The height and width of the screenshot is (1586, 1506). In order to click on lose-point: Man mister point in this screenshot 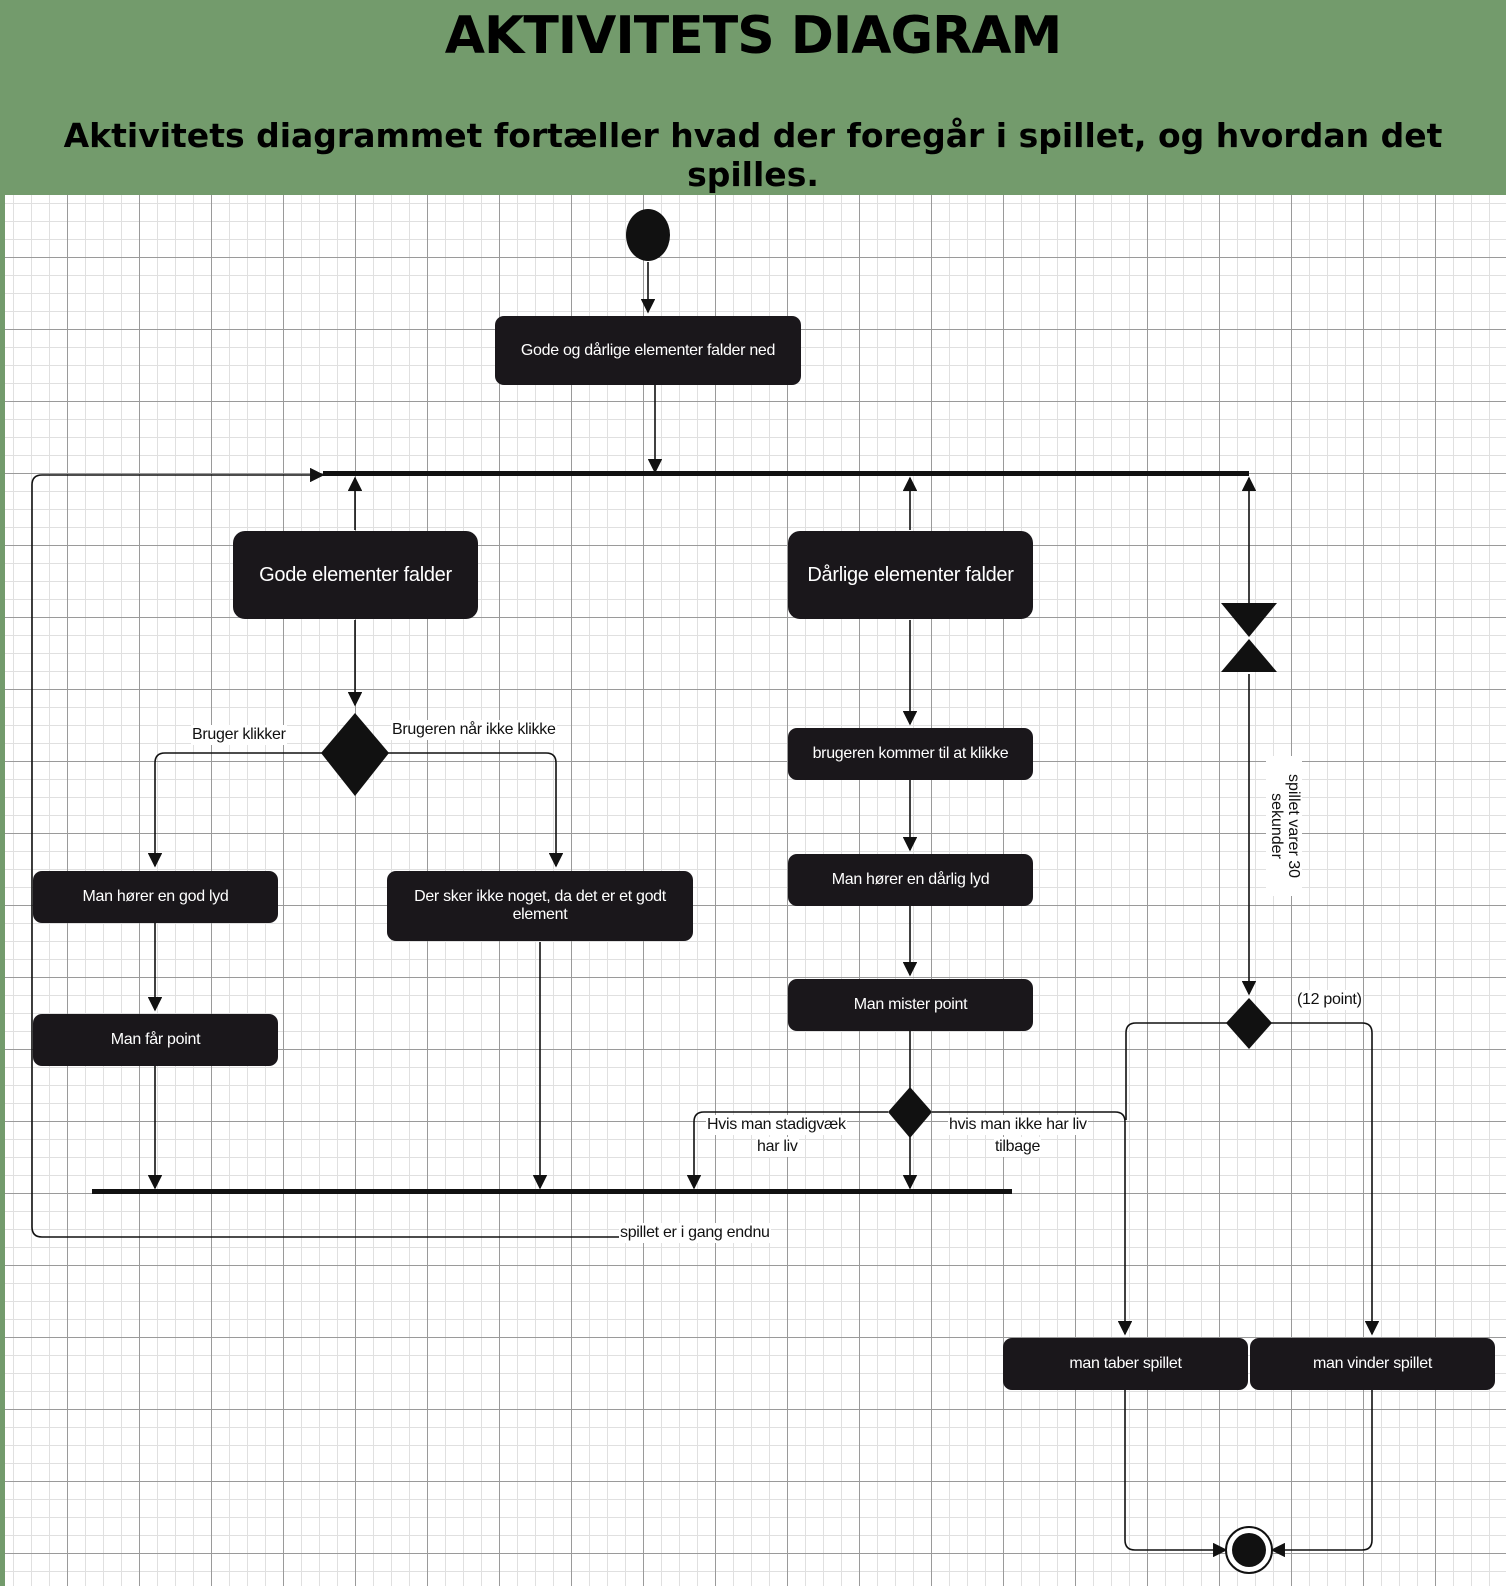, I will do `click(910, 1005)`.